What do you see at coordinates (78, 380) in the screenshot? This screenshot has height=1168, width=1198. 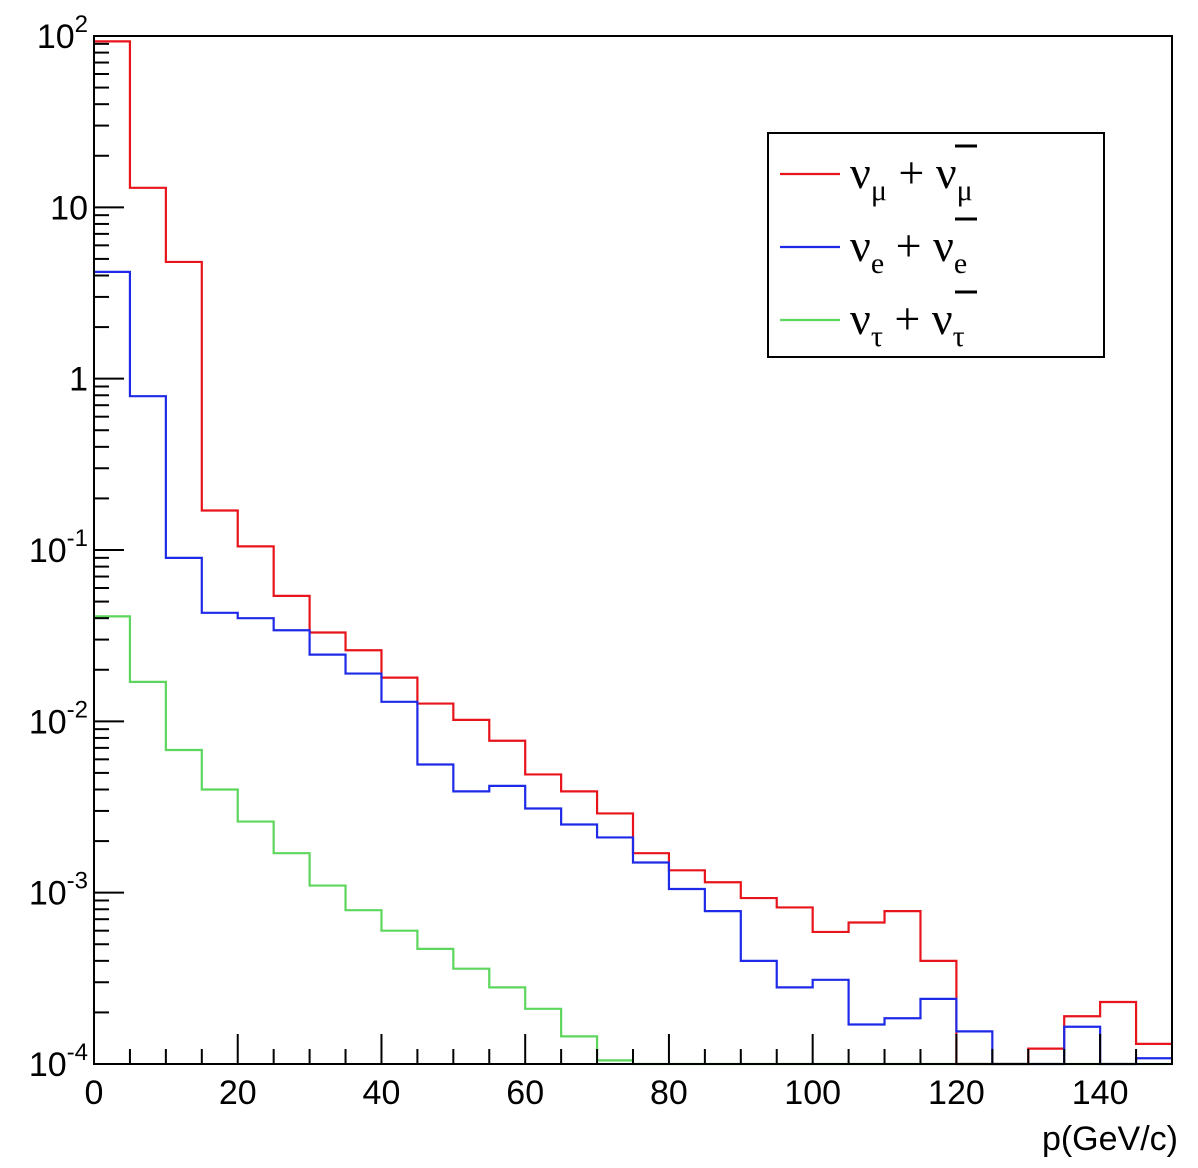 I see `y-tick-label: 1` at bounding box center [78, 380].